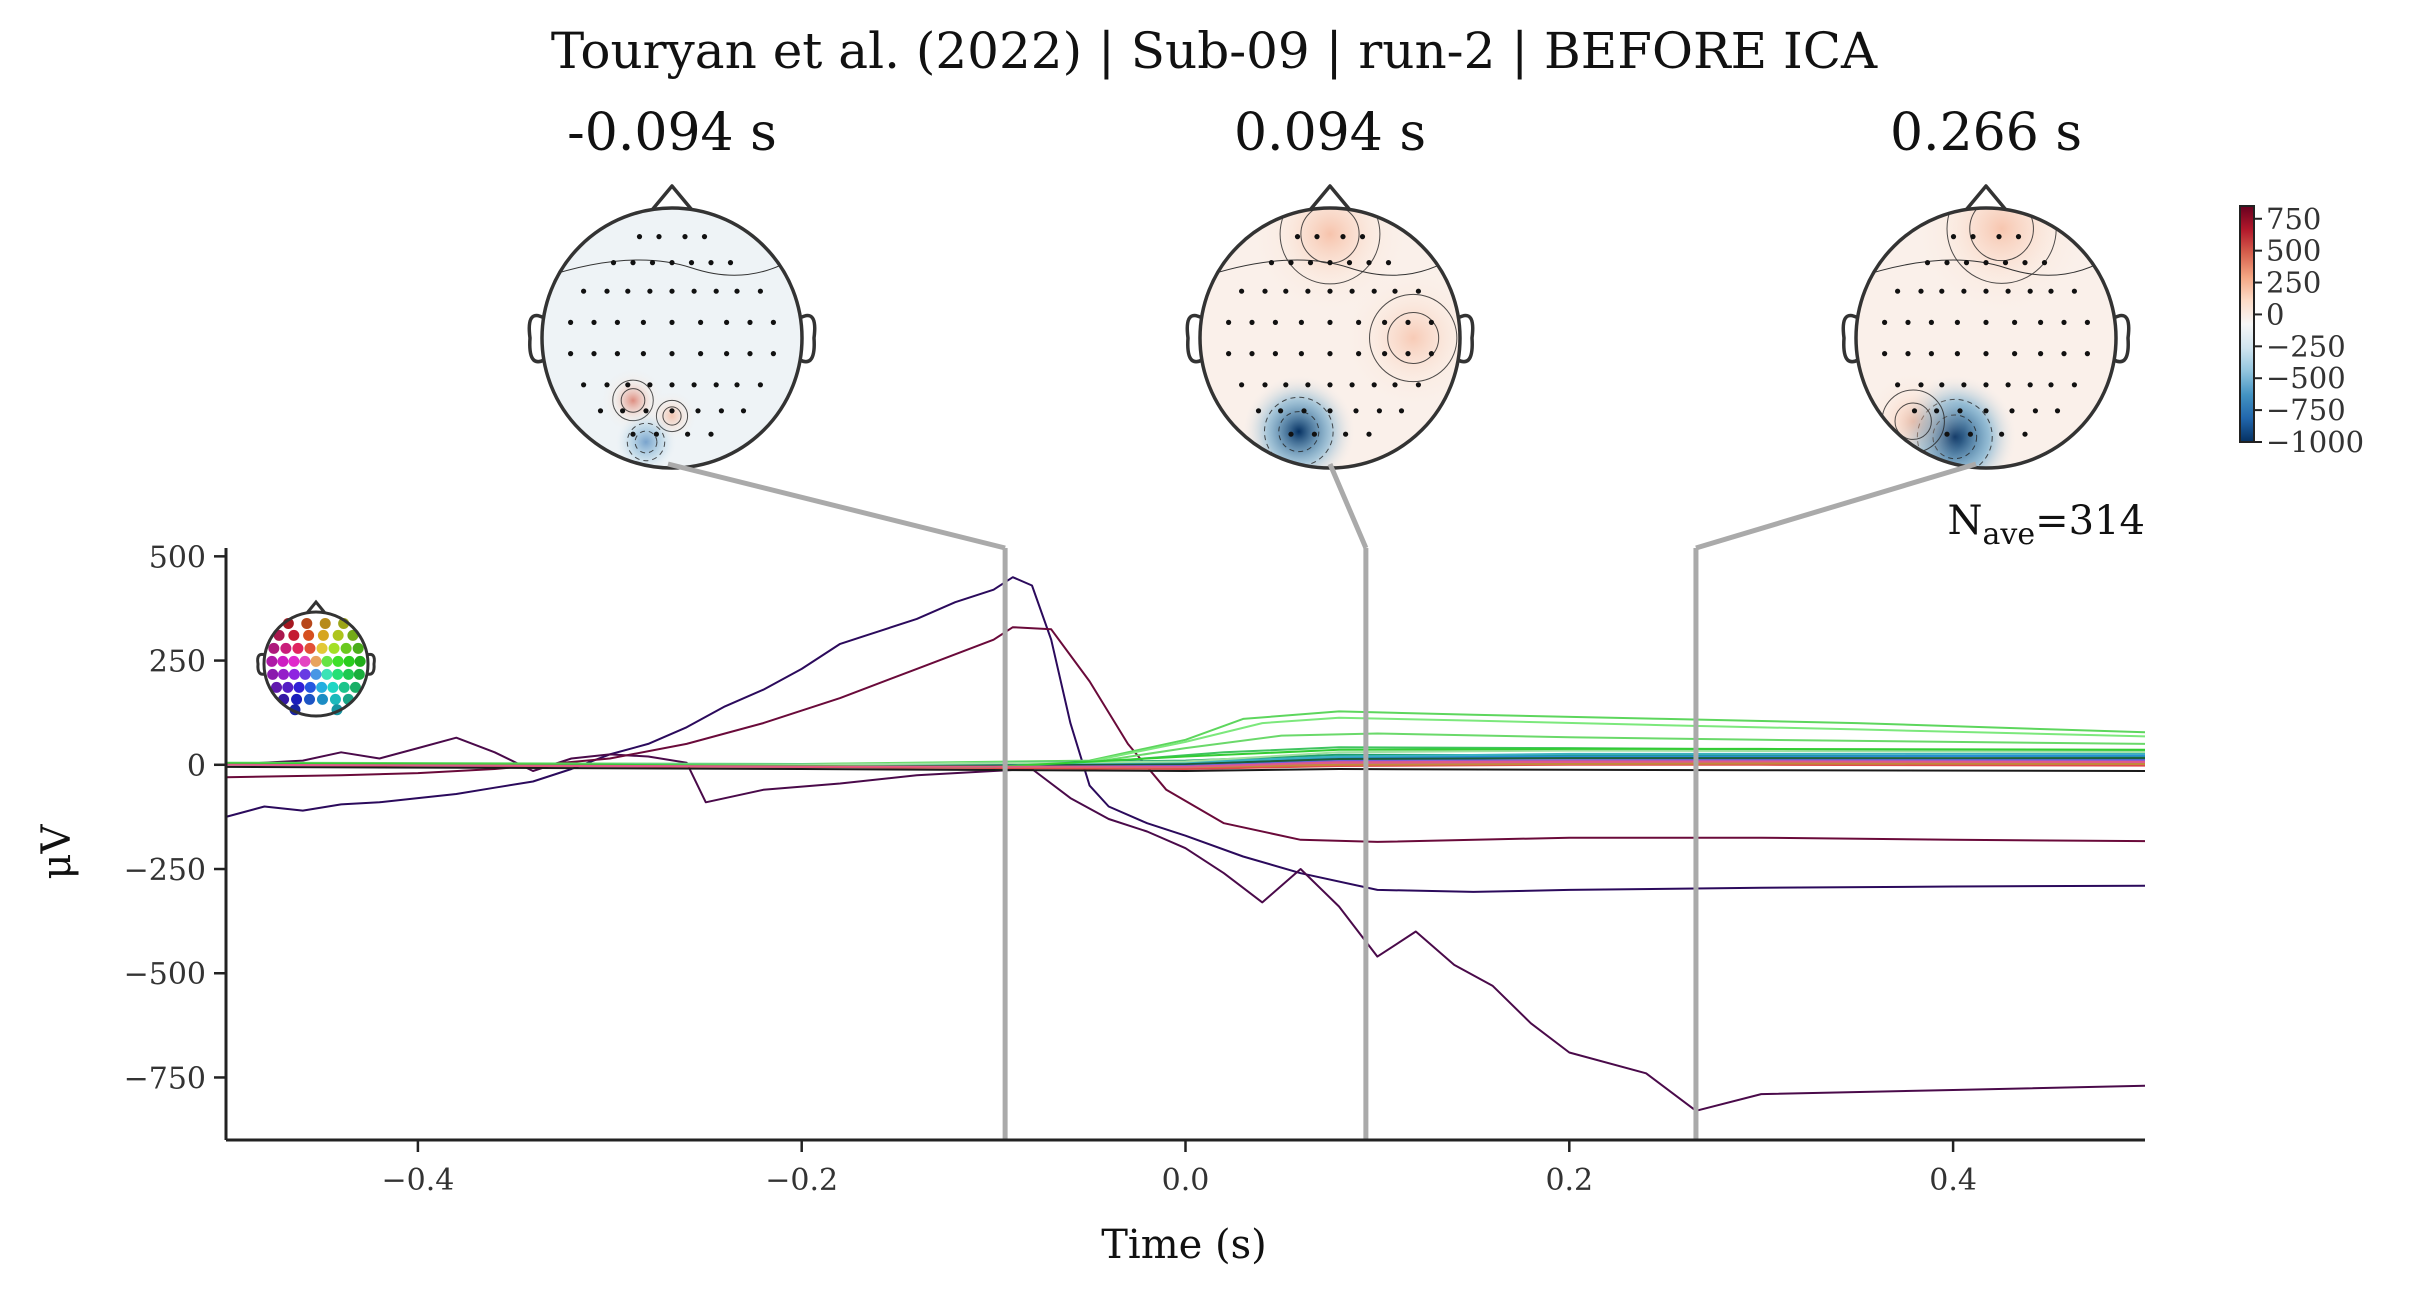  Describe the element at coordinates (1986, 133) in the screenshot. I see `topomap-title-3: 0.266 s` at that location.